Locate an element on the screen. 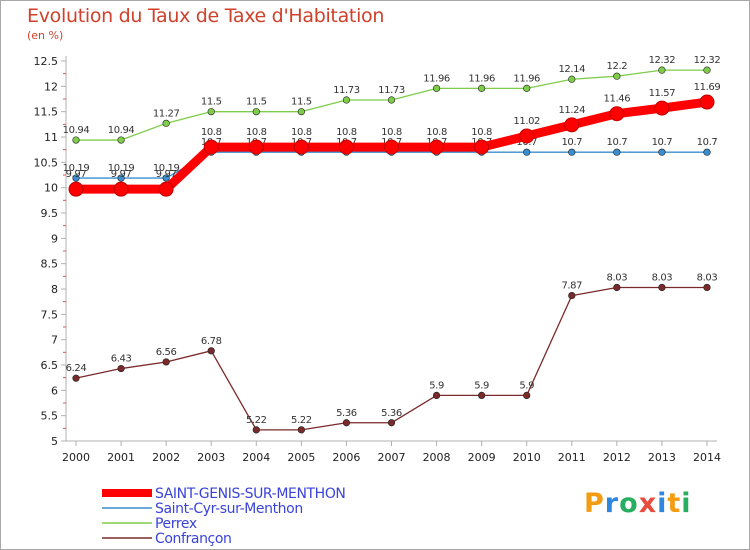  chart-unit-label: (en %) is located at coordinates (45, 35).